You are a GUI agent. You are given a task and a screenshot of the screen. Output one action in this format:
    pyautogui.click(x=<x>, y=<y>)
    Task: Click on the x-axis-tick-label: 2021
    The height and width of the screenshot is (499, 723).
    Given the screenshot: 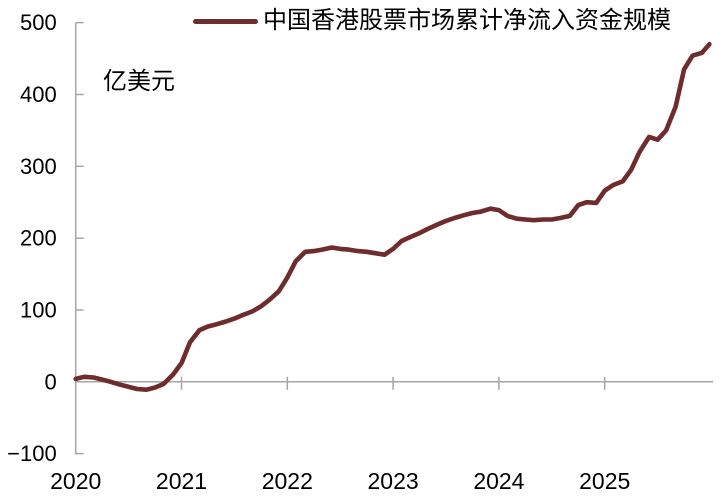 What is the action you would take?
    pyautogui.click(x=181, y=481)
    